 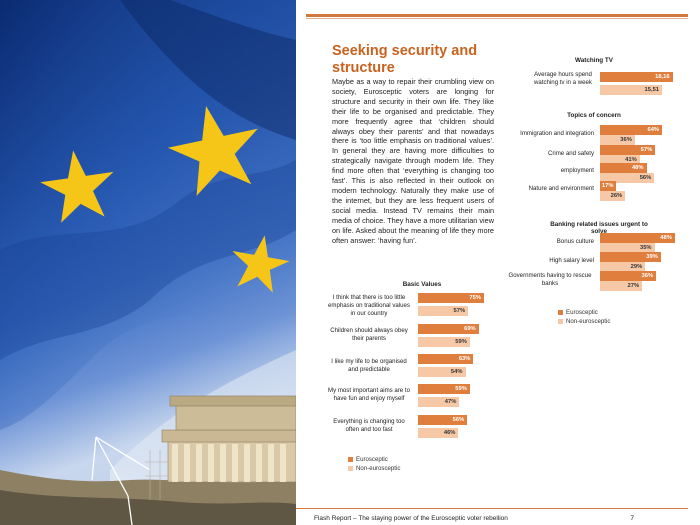 I want to click on bar-value-label: 75%, so click(x=475, y=298).